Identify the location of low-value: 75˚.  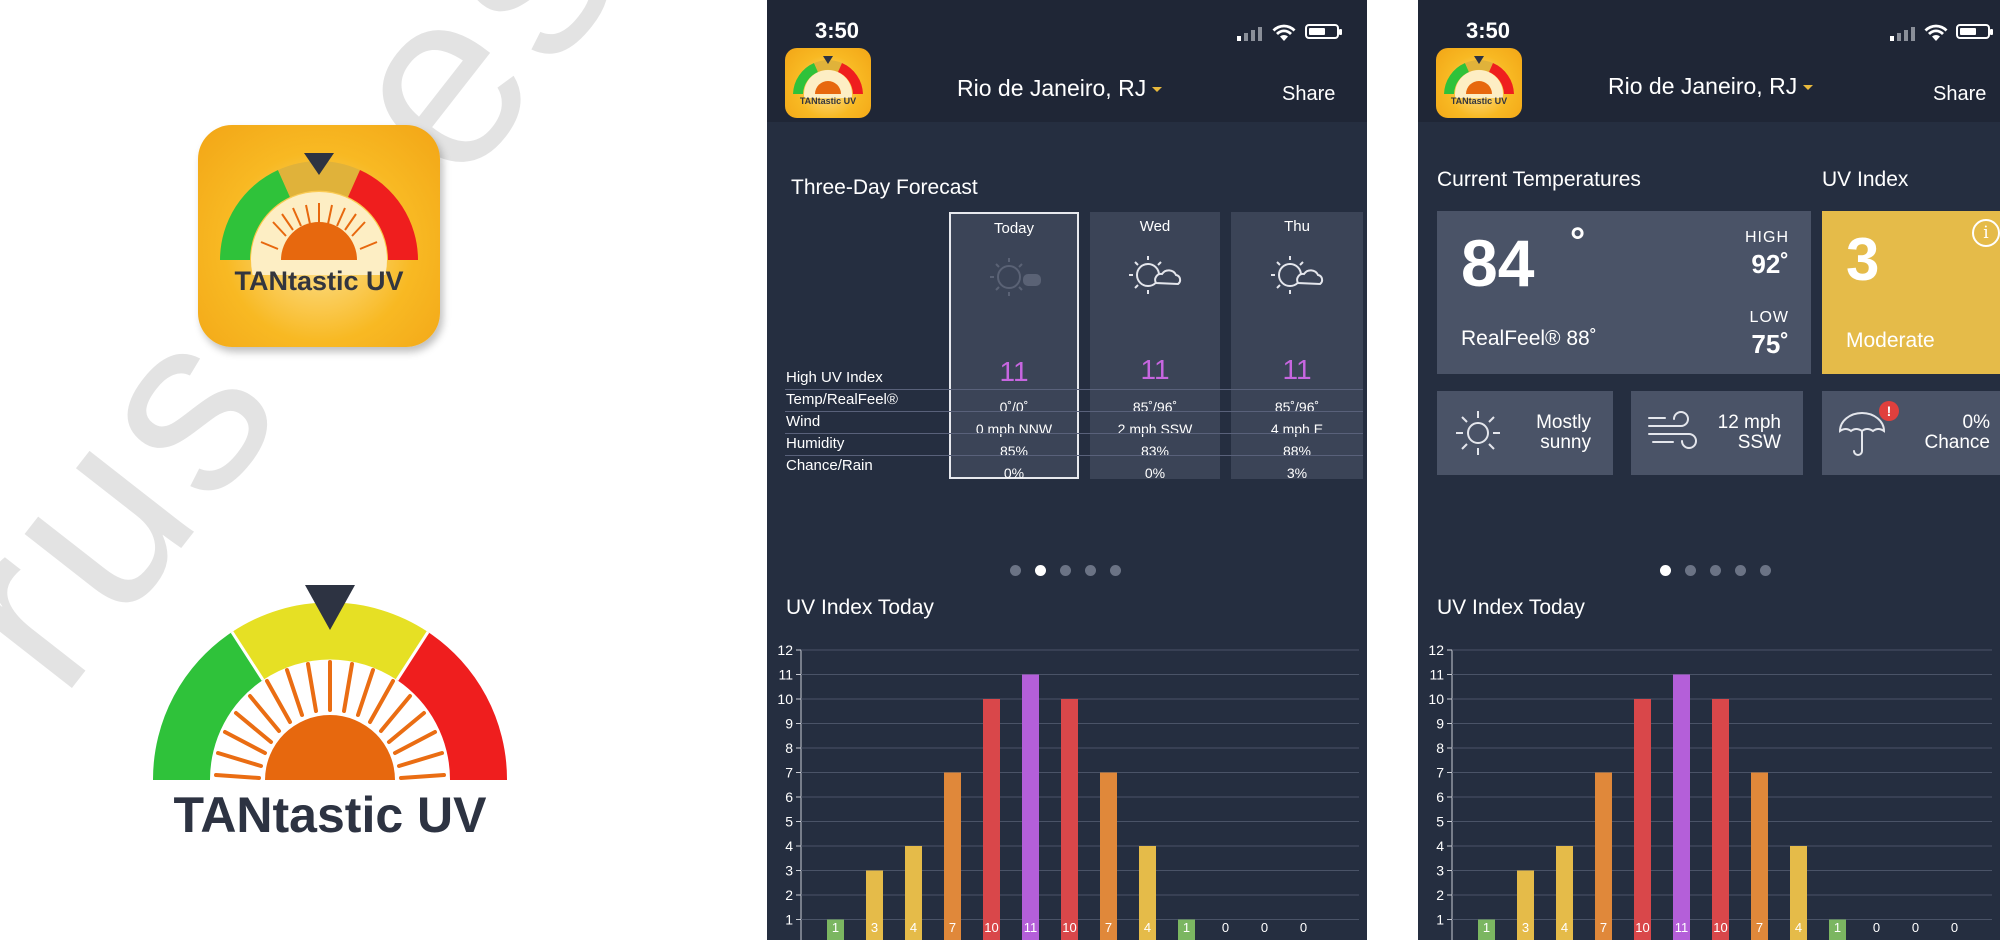
(1770, 344).